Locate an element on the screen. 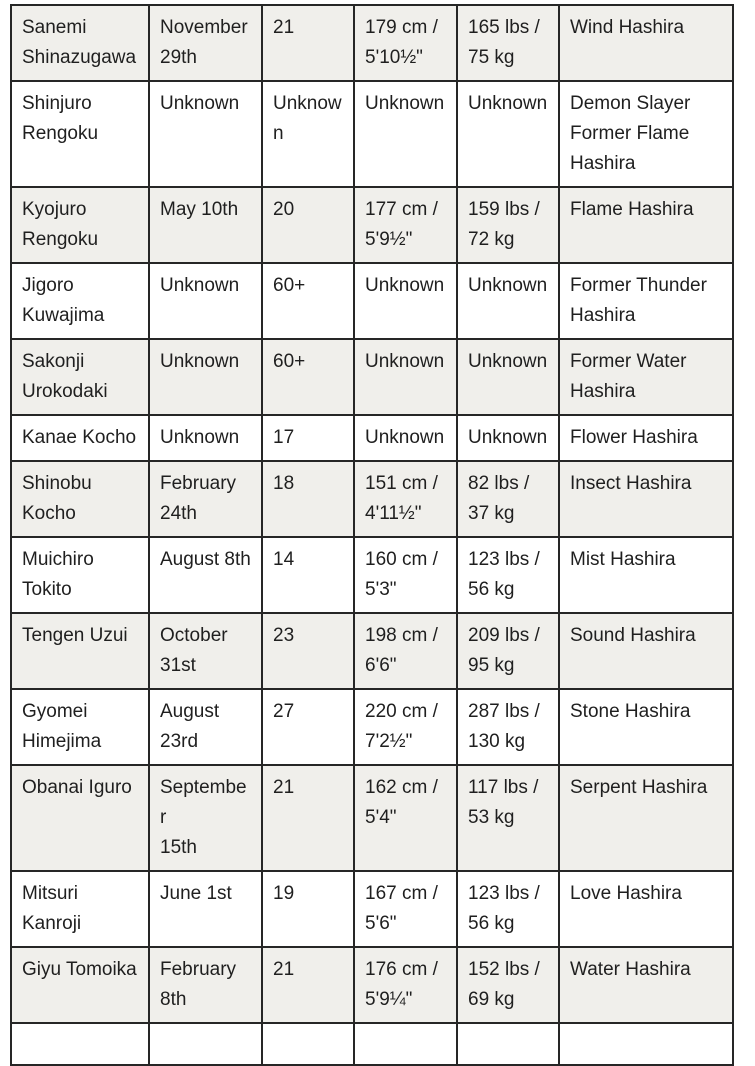 Image resolution: width=755 pixels, height=1066 pixels. cell-position: Sound Hashira is located at coordinates (646, 651).